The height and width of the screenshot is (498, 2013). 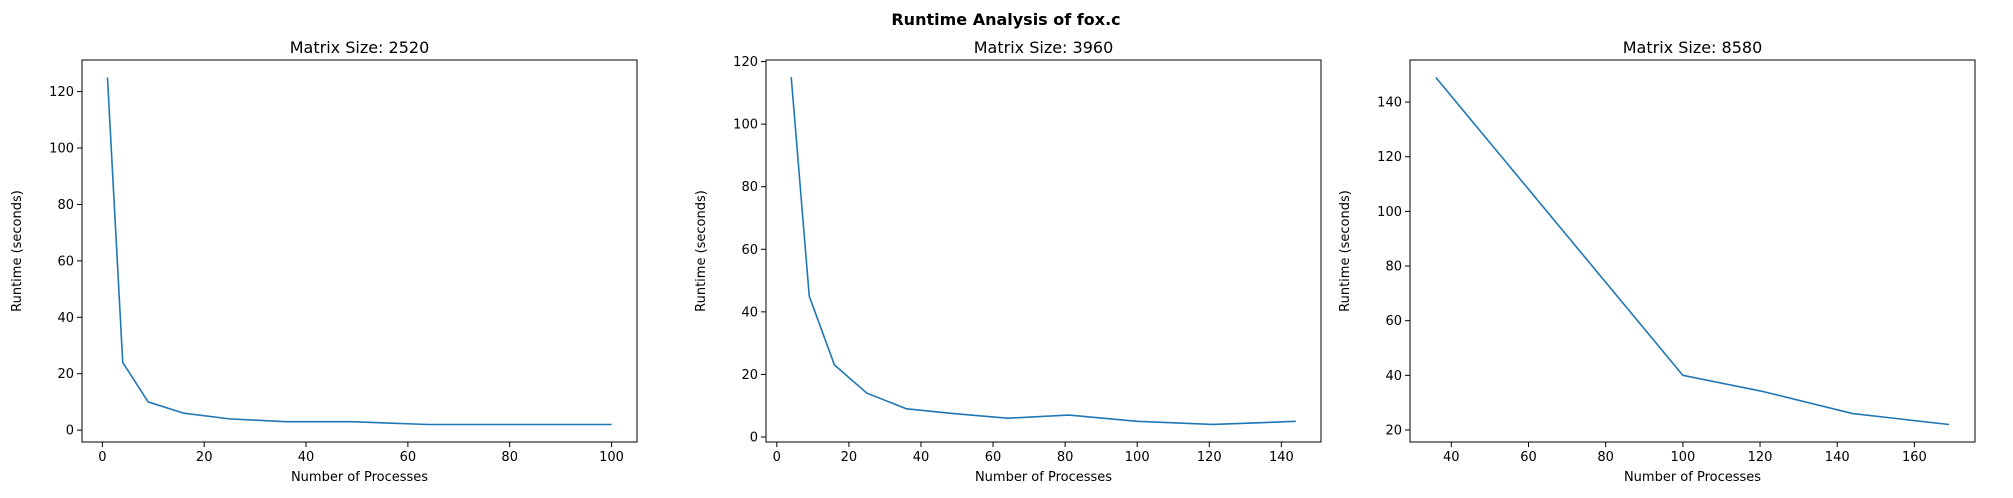 What do you see at coordinates (1389, 103) in the screenshot?
I see `y-tick-label: 140` at bounding box center [1389, 103].